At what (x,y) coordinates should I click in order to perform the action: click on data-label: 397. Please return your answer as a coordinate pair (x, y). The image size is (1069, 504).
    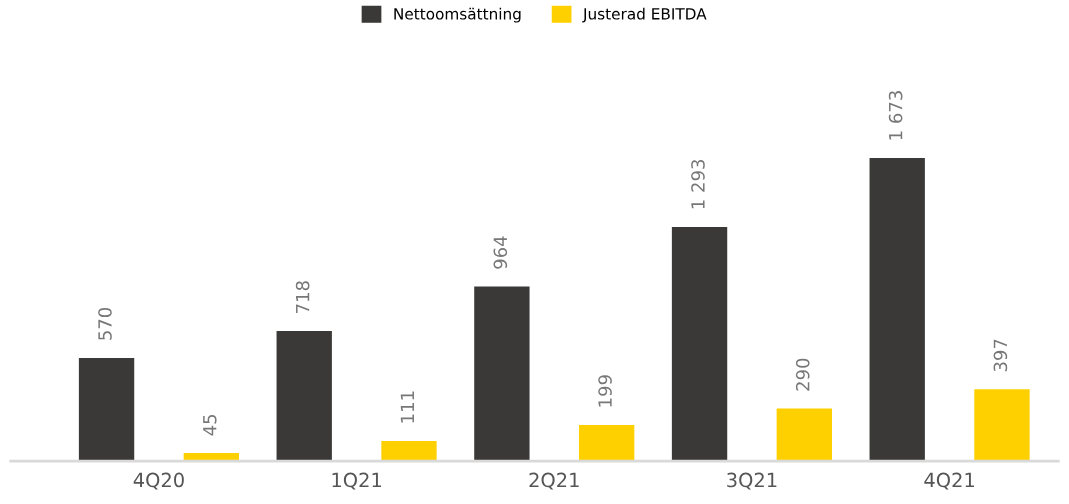
    Looking at the image, I should click on (1000, 355).